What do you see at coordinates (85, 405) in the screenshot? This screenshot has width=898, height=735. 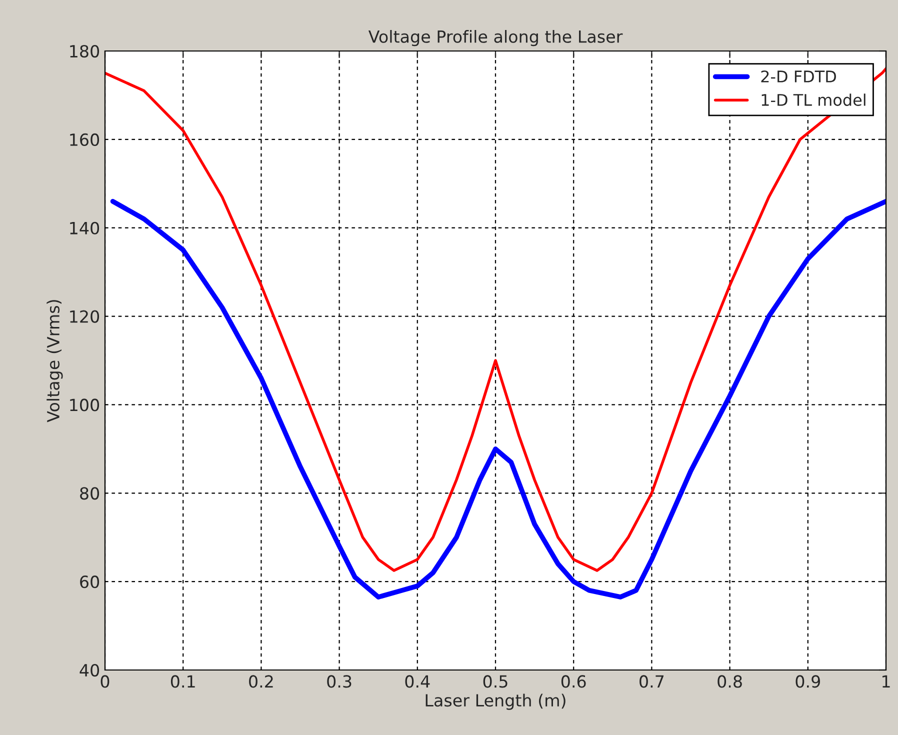 I see `y-tick-label: 100` at bounding box center [85, 405].